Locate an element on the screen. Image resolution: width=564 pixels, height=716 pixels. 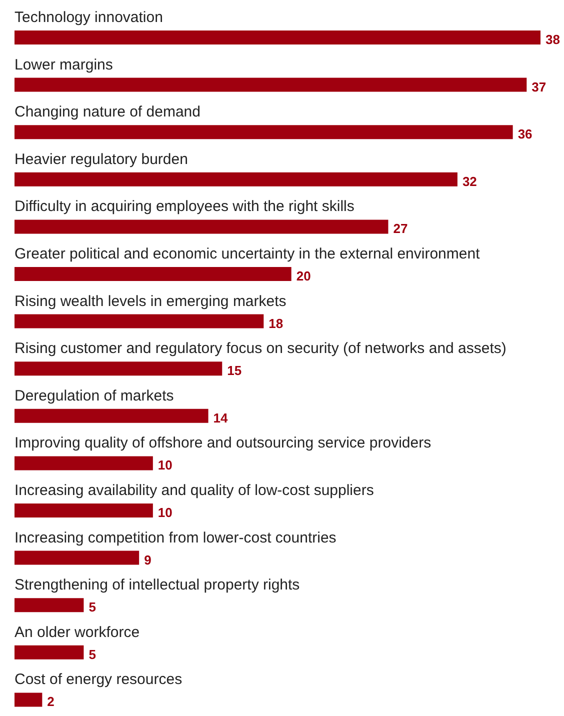
data-label: 37 is located at coordinates (539, 86).